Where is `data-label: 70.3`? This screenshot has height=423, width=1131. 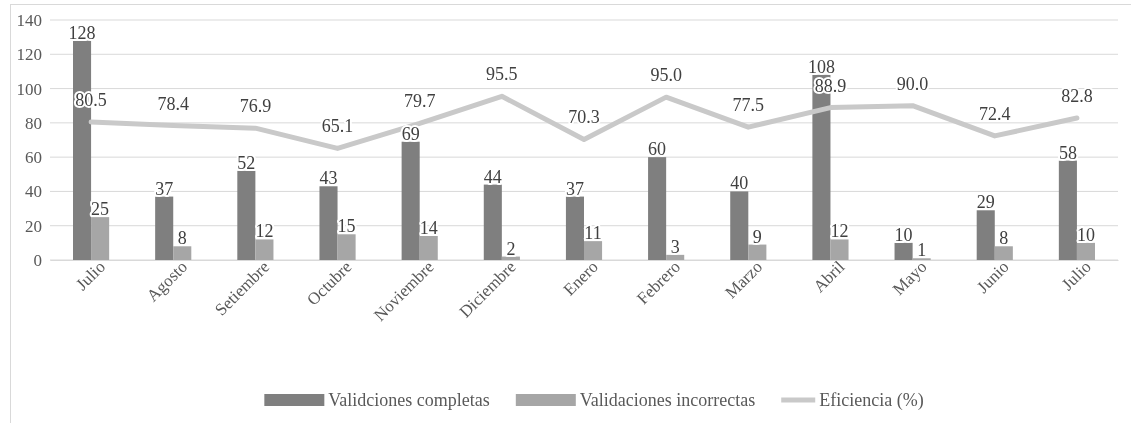
data-label: 70.3 is located at coordinates (584, 117).